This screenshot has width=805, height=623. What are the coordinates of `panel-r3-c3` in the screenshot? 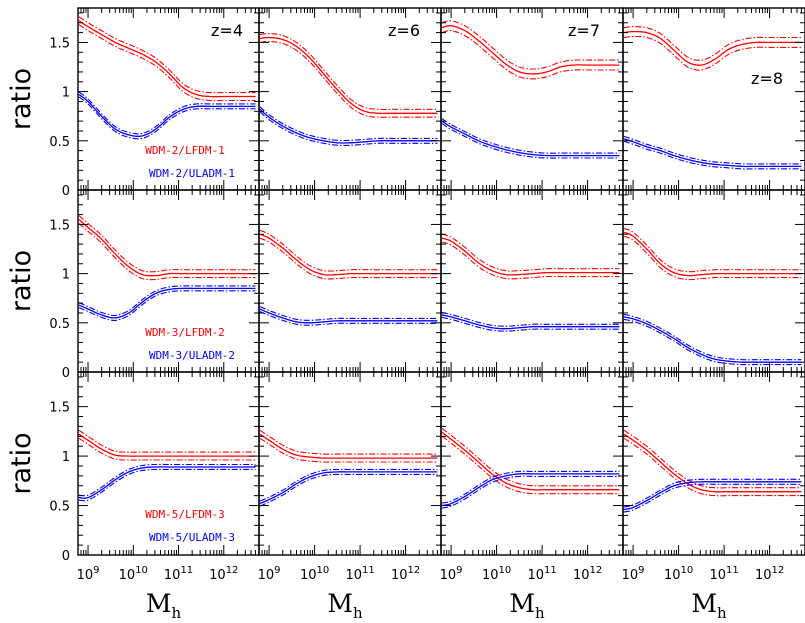 It's located at (532, 463).